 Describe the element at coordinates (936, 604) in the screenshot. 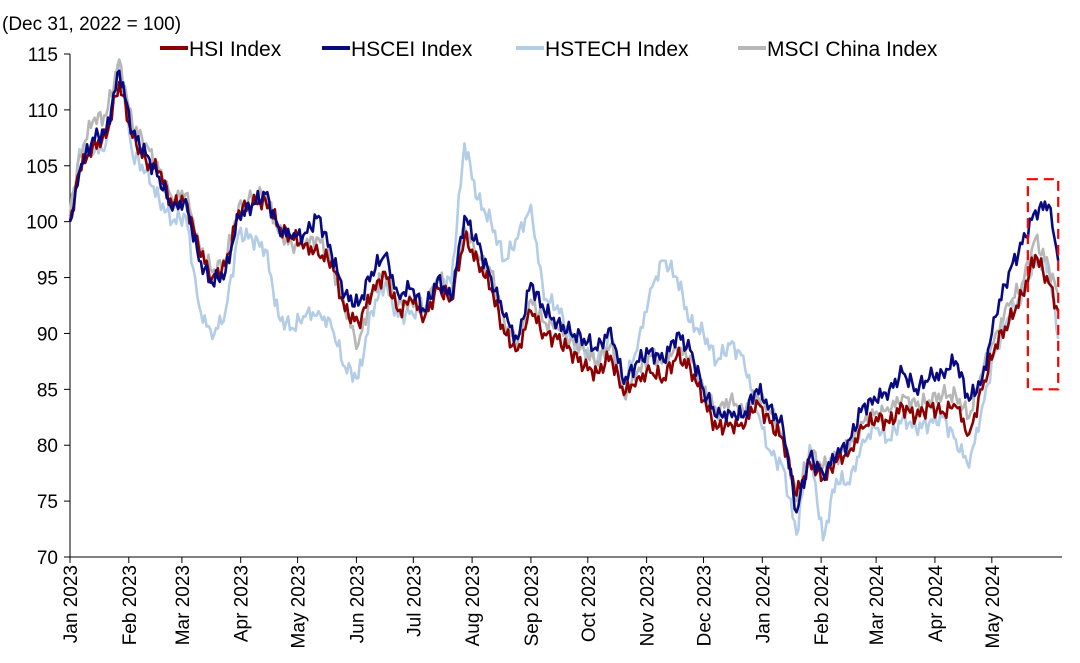

I see `x-tick-label: Apr 2024` at that location.